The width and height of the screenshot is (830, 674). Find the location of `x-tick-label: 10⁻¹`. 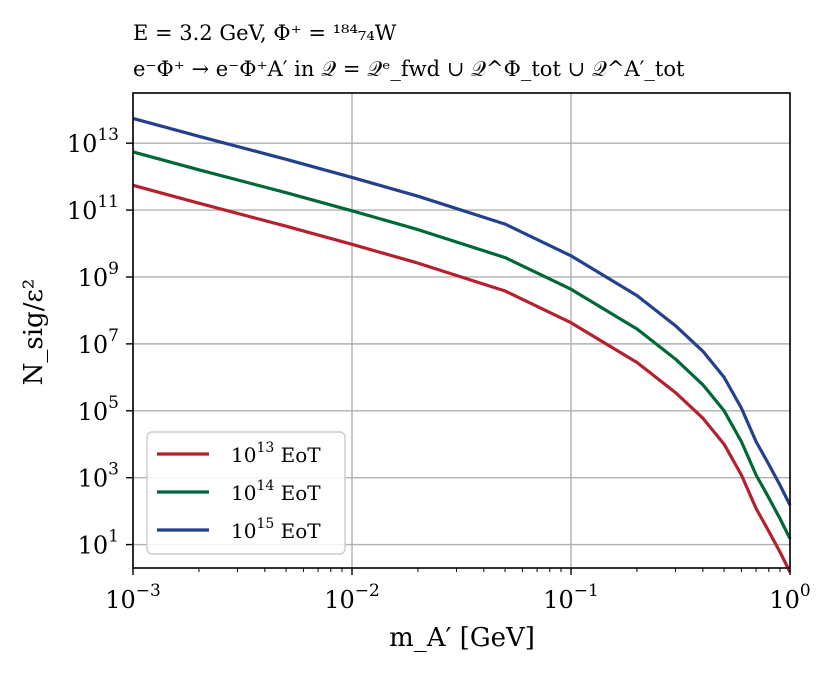

x-tick-label: 10⁻¹ is located at coordinates (571, 597).